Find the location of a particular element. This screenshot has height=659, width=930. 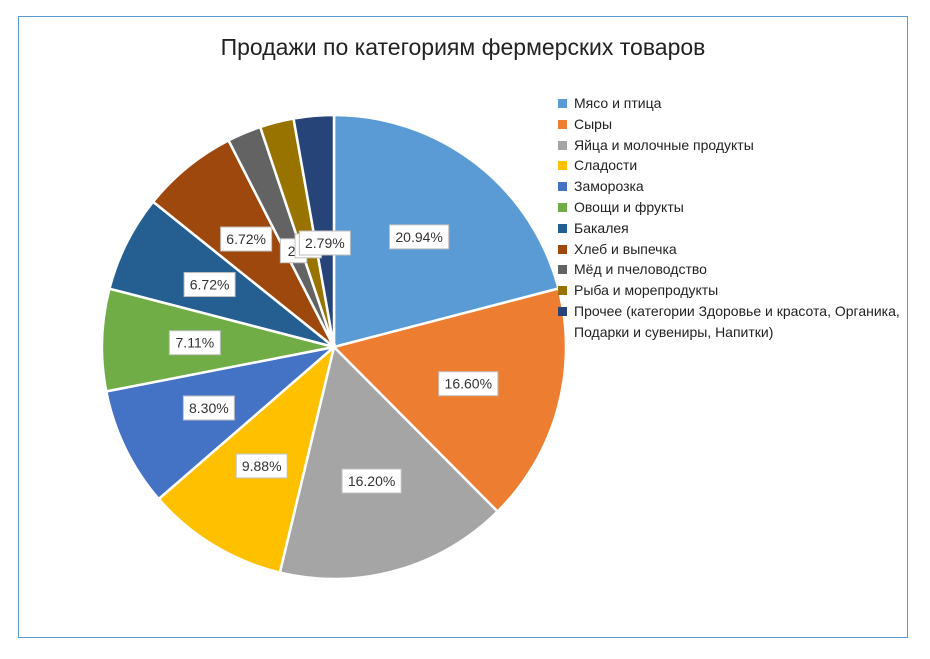

legend-item-4: Сладости is located at coordinates (730, 165).